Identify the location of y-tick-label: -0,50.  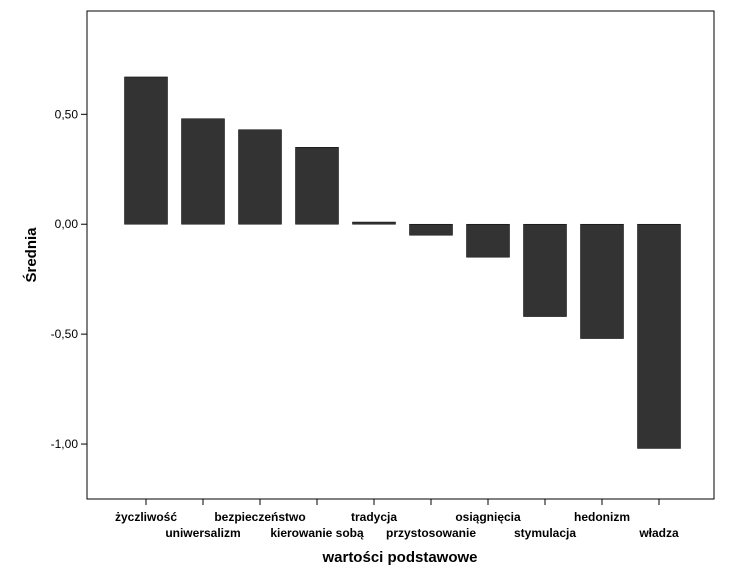
(65, 334).